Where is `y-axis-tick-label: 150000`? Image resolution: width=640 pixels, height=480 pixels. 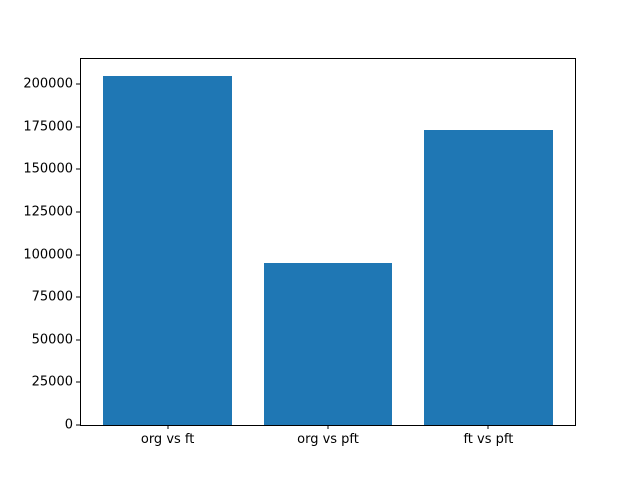 y-axis-tick-label: 150000 is located at coordinates (48, 169).